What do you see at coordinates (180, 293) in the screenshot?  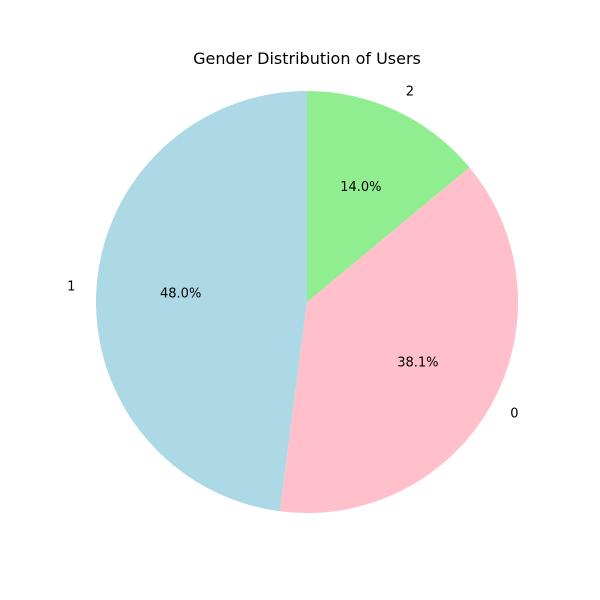 I see `pie-percent-label: 48.0%` at bounding box center [180, 293].